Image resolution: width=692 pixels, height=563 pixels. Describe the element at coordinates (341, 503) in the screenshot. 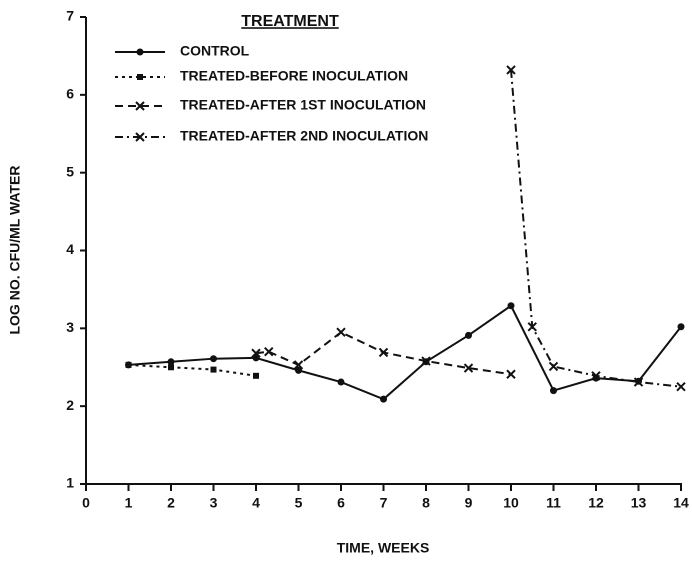

I see `x-tick-label: 6` at that location.